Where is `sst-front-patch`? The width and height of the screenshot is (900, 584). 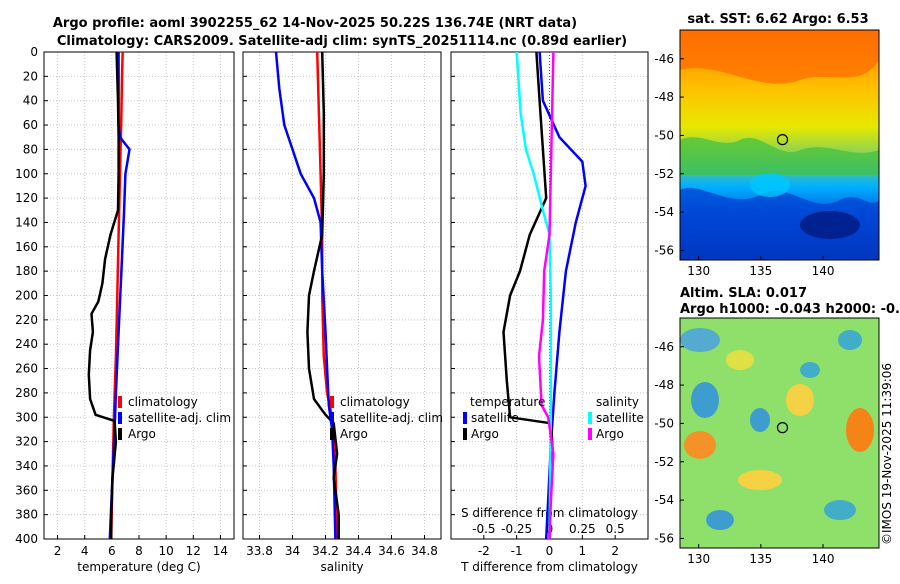 sst-front-patch is located at coordinates (779, 156).